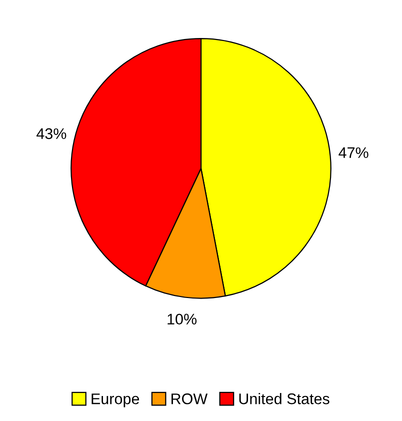 This screenshot has height=421, width=402. Describe the element at coordinates (284, 398) in the screenshot. I see `legend-label: United States` at that location.